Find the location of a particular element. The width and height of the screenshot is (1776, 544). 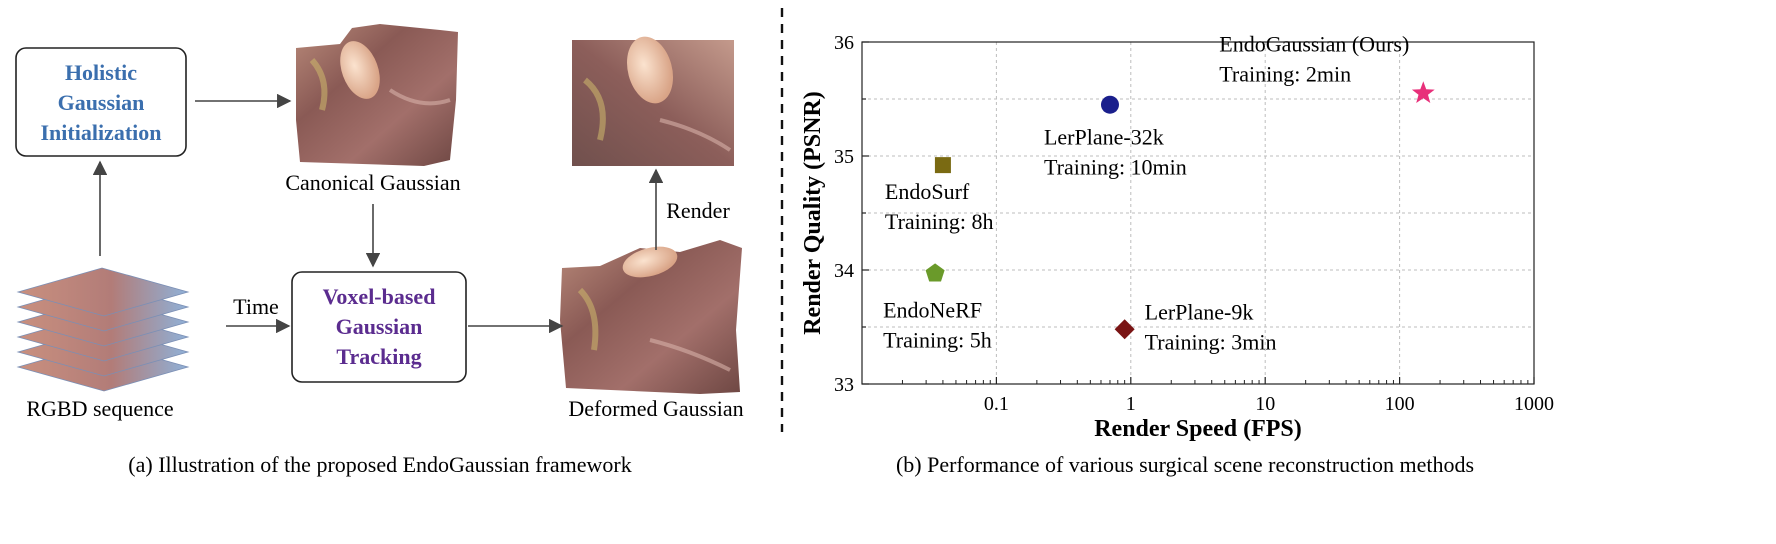

point-endogaussian-ours is located at coordinates (1423, 92).